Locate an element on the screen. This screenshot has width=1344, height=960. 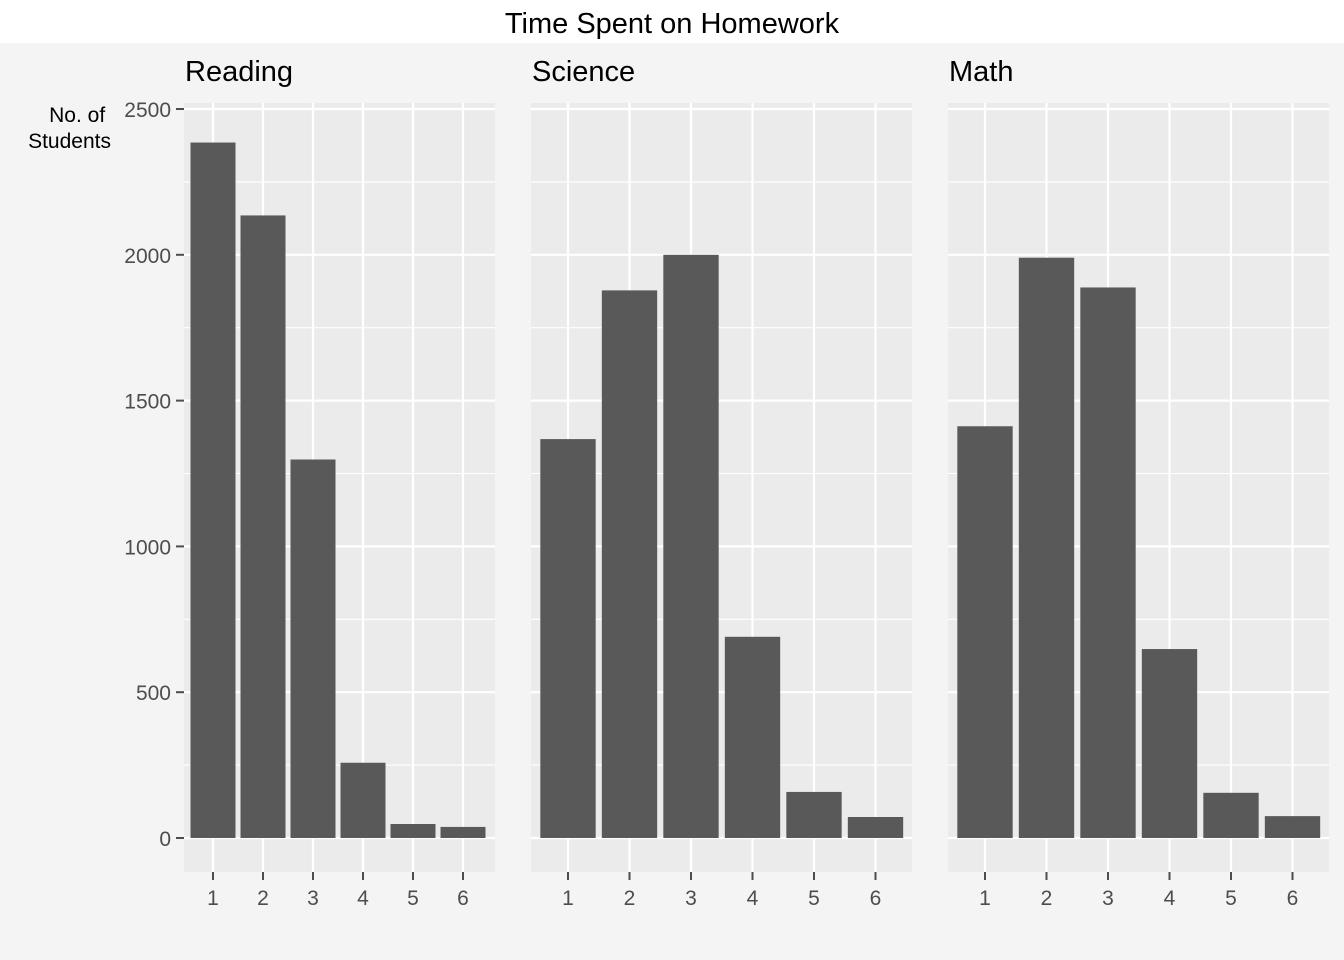
y-axis-label-line-2: Students is located at coordinates (69, 141).